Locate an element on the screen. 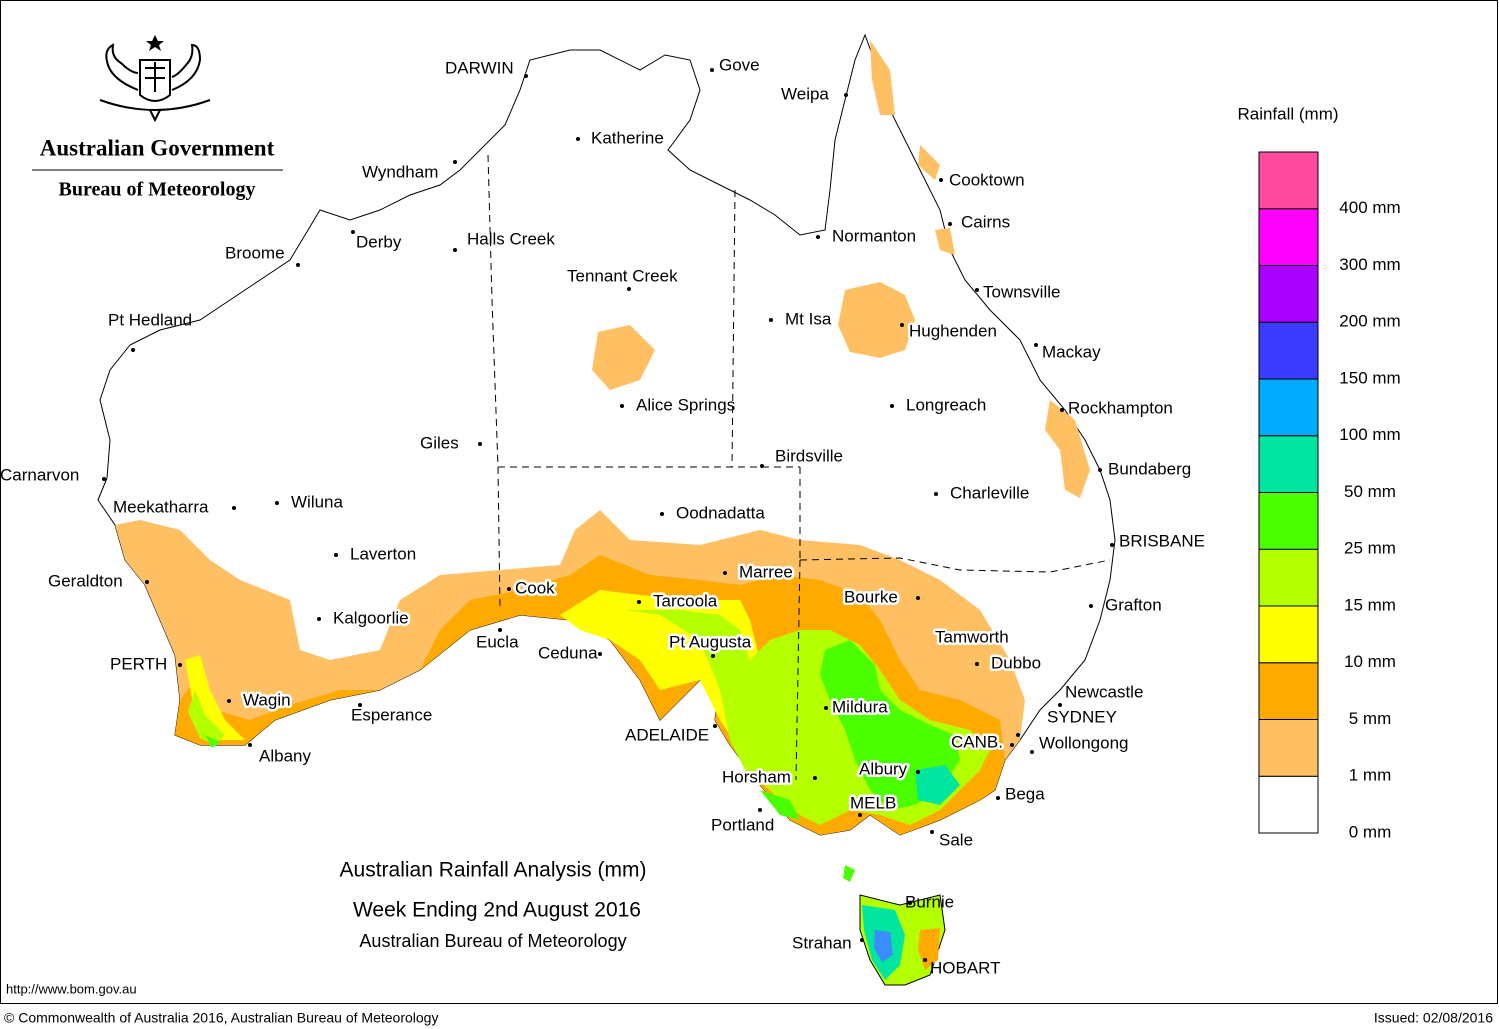 The width and height of the screenshot is (1499, 1029). place-label: PERTH is located at coordinates (138, 663).